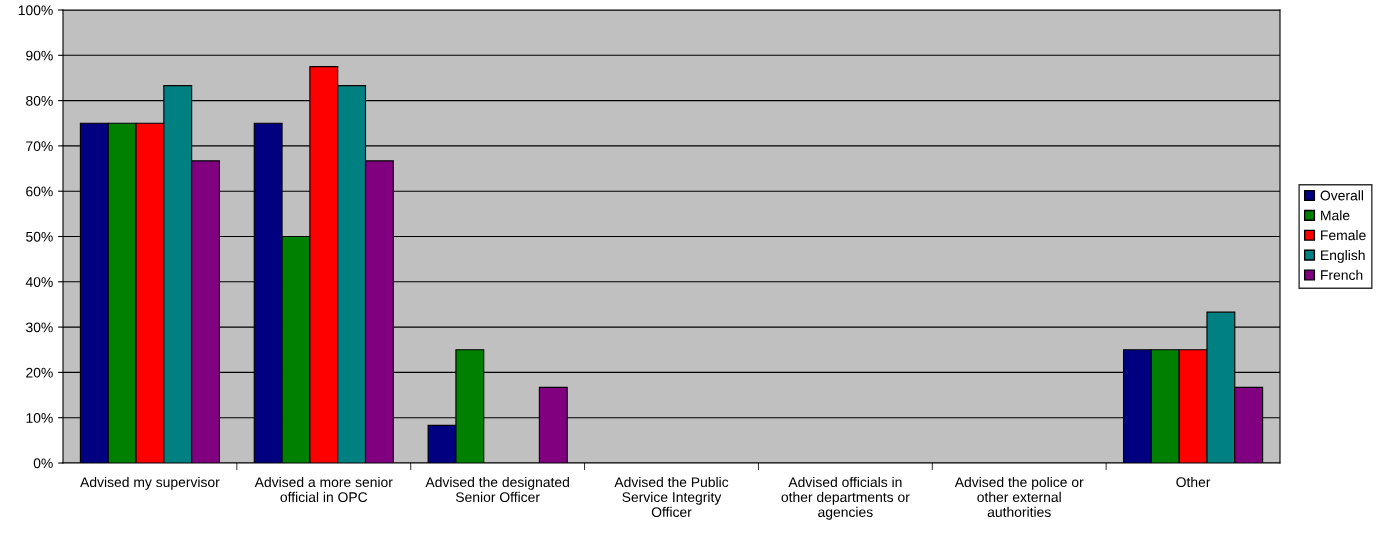  Describe the element at coordinates (150, 483) in the screenshot. I see `x-tick-label: Advised my supervisor` at that location.